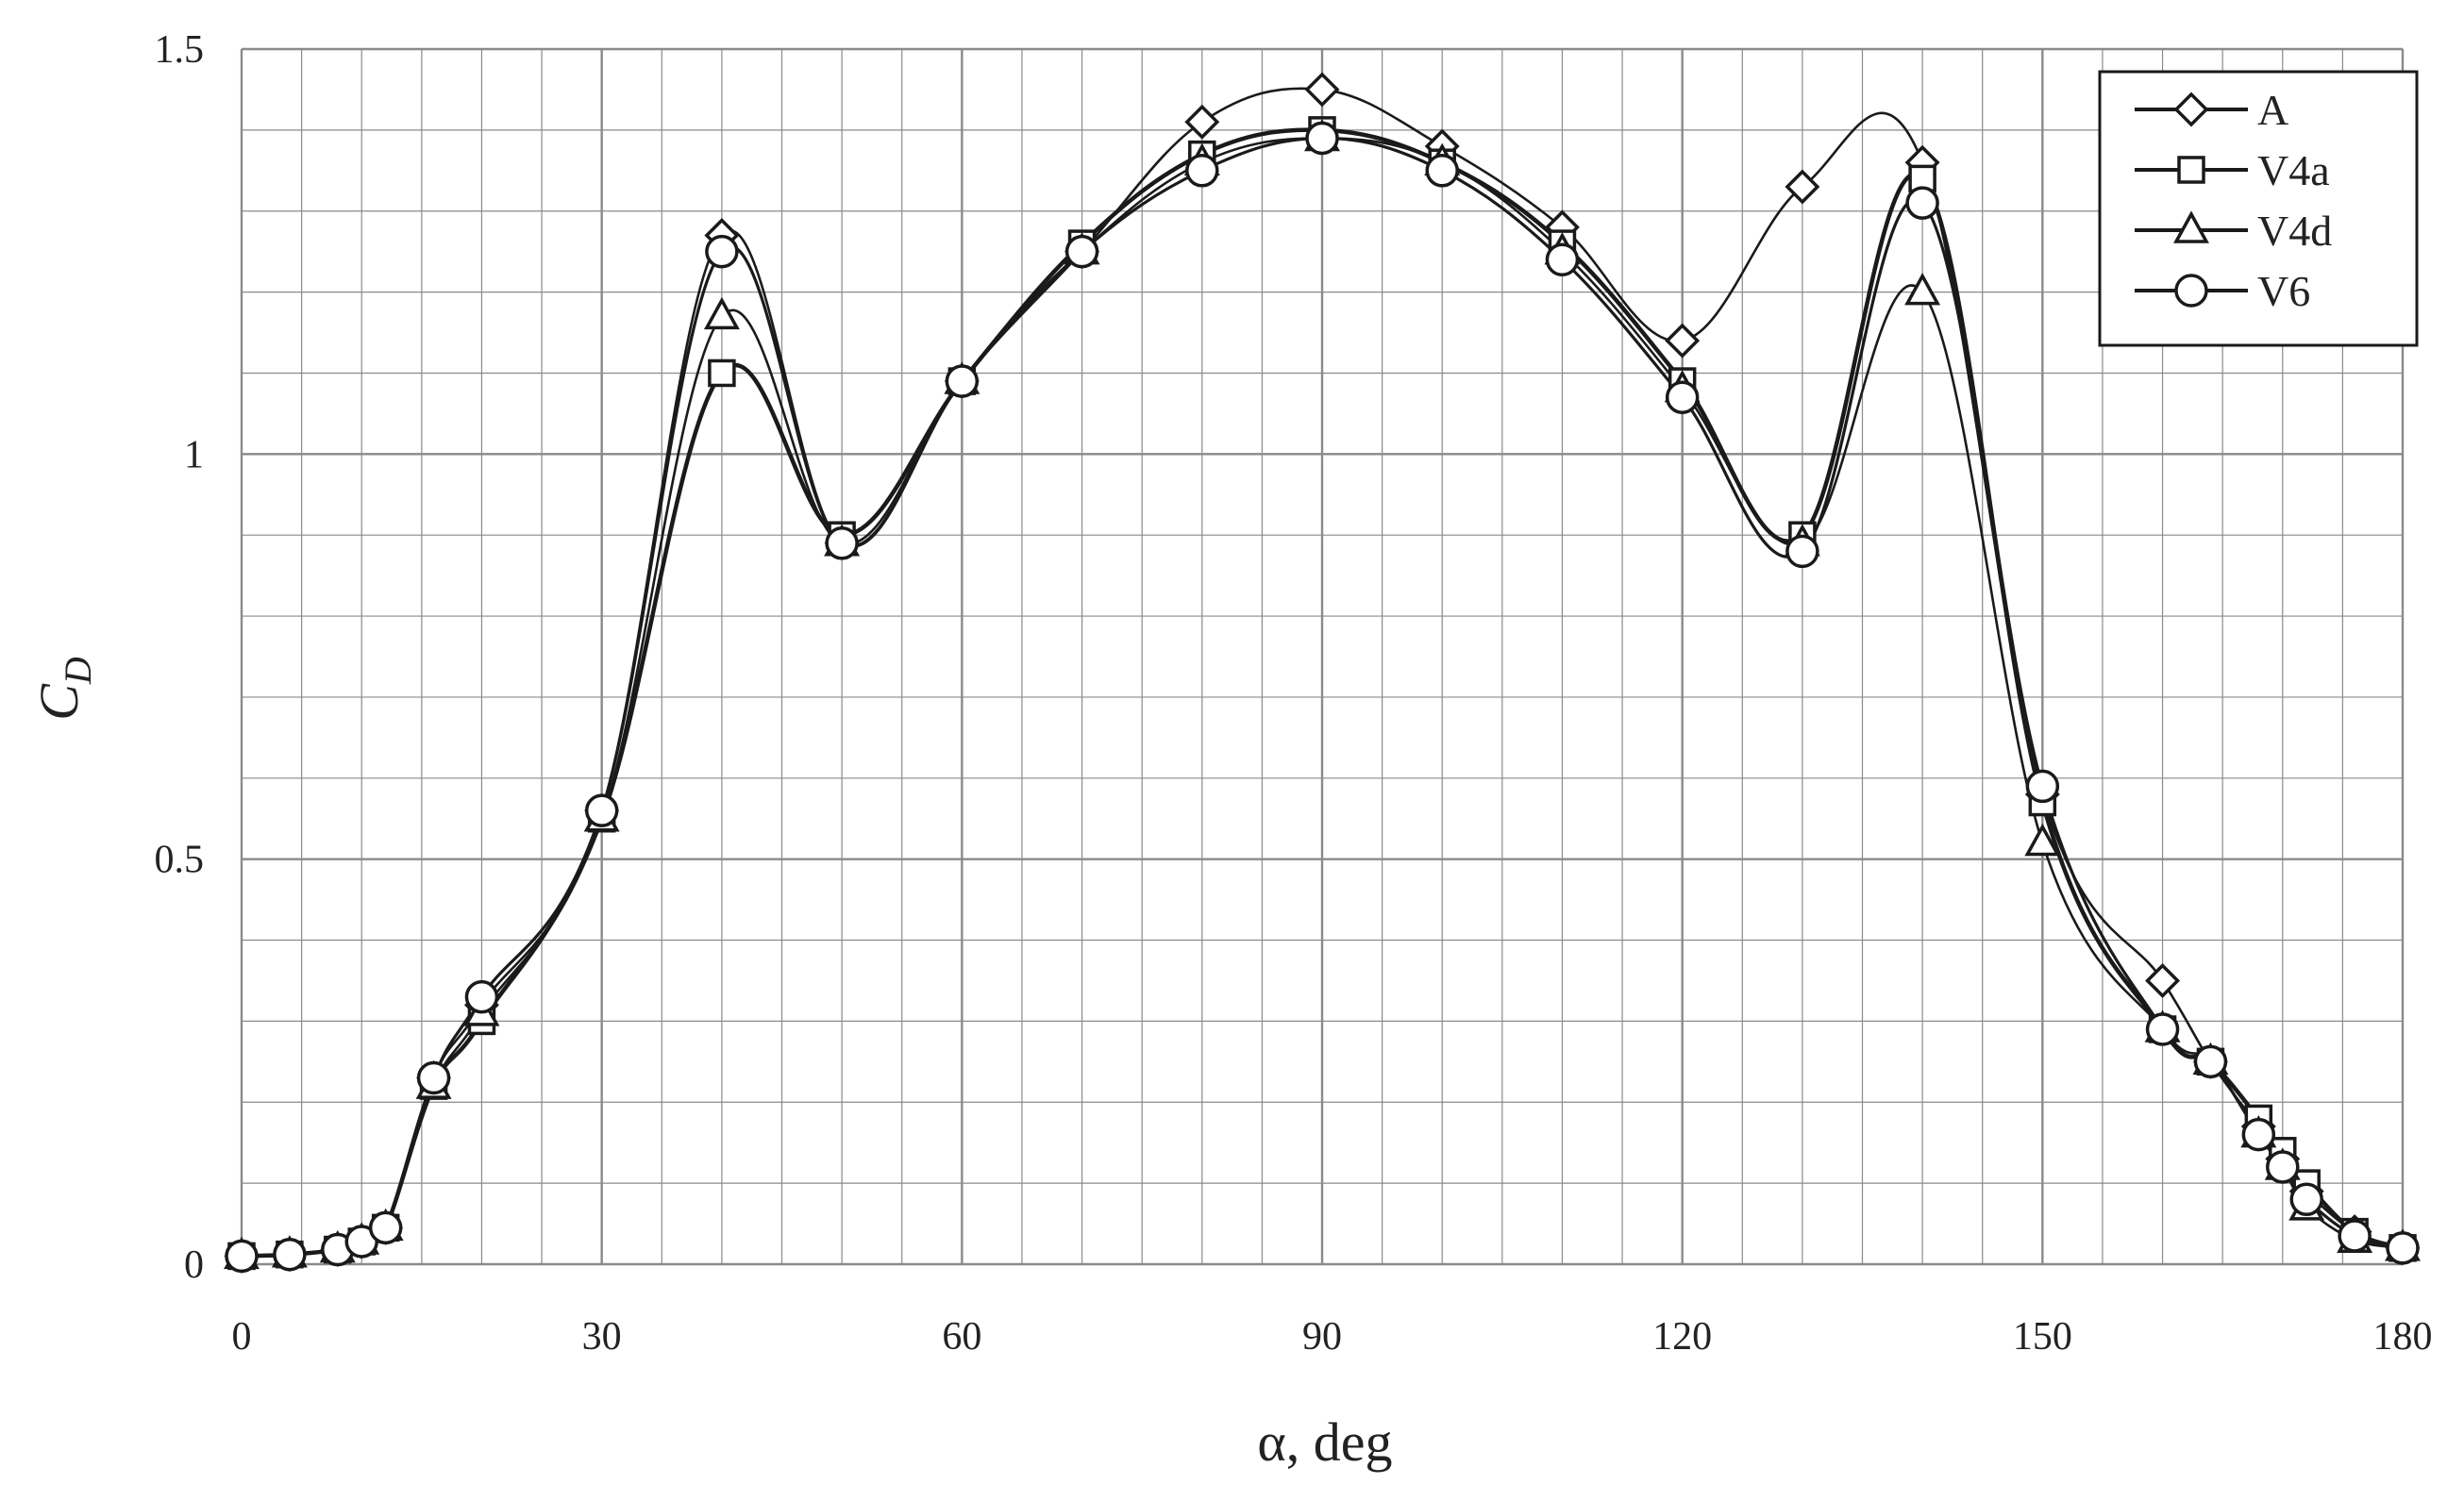 This screenshot has height=1501, width=2464. What do you see at coordinates (602, 1337) in the screenshot?
I see `x-tick-label: 30` at bounding box center [602, 1337].